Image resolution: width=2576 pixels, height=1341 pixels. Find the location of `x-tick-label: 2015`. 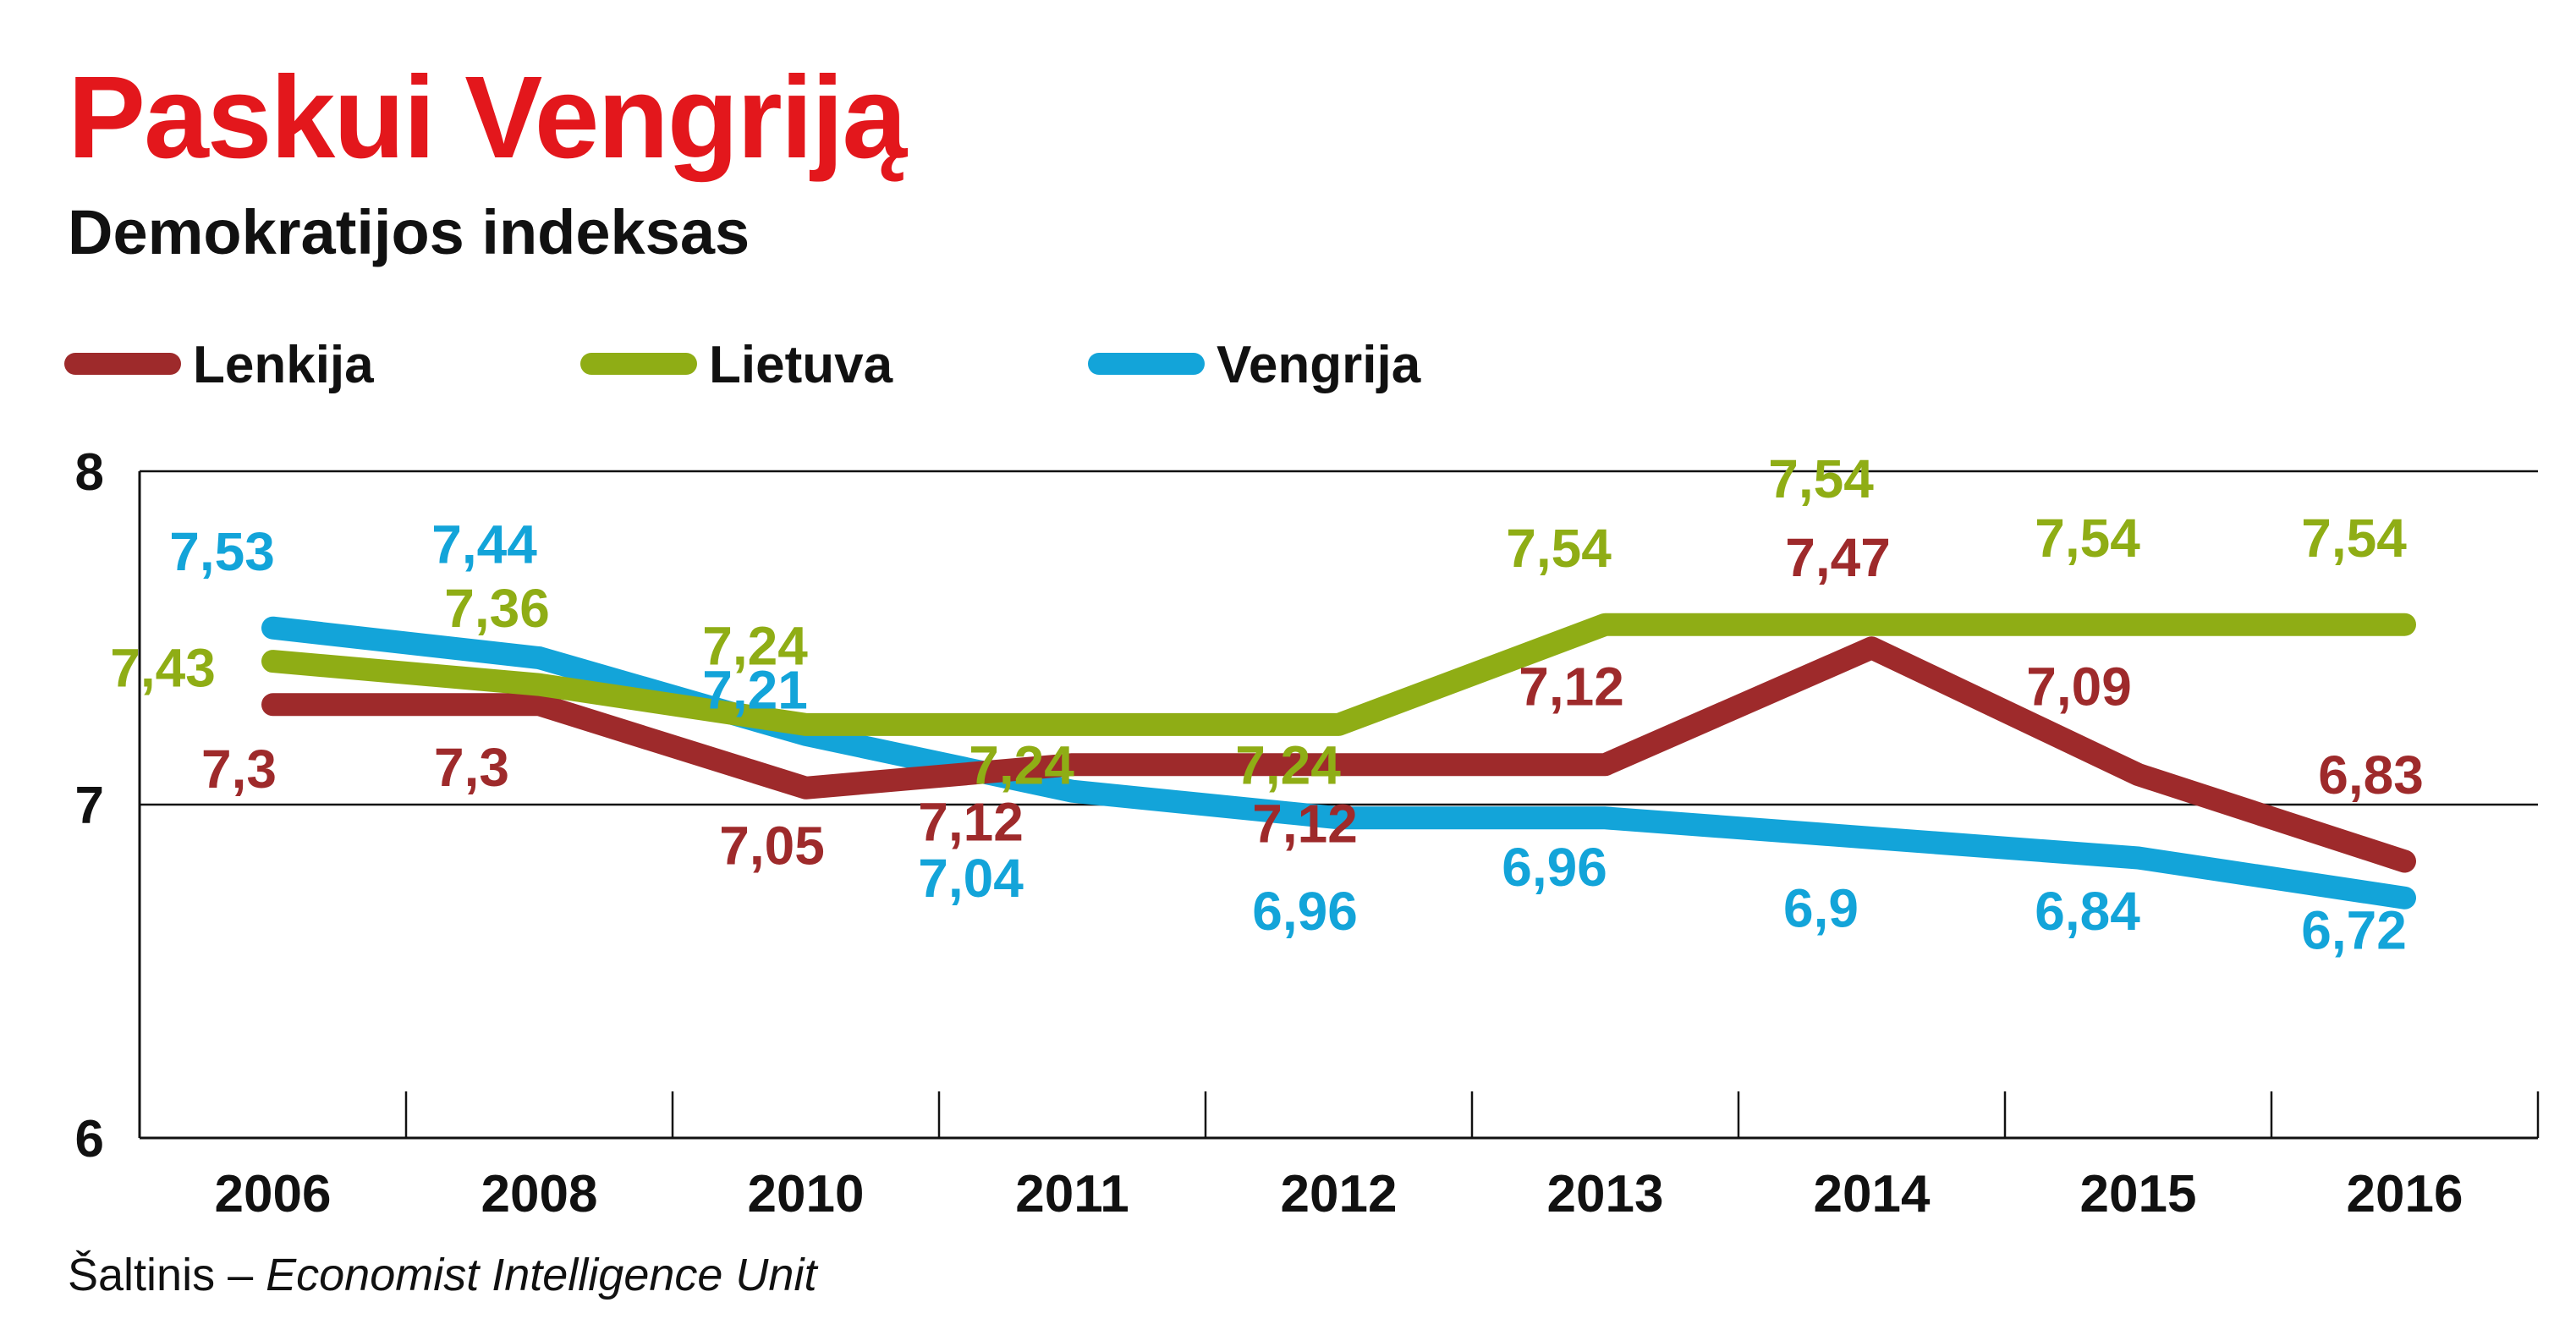

x-tick-label: 2015 is located at coordinates (2138, 1194).